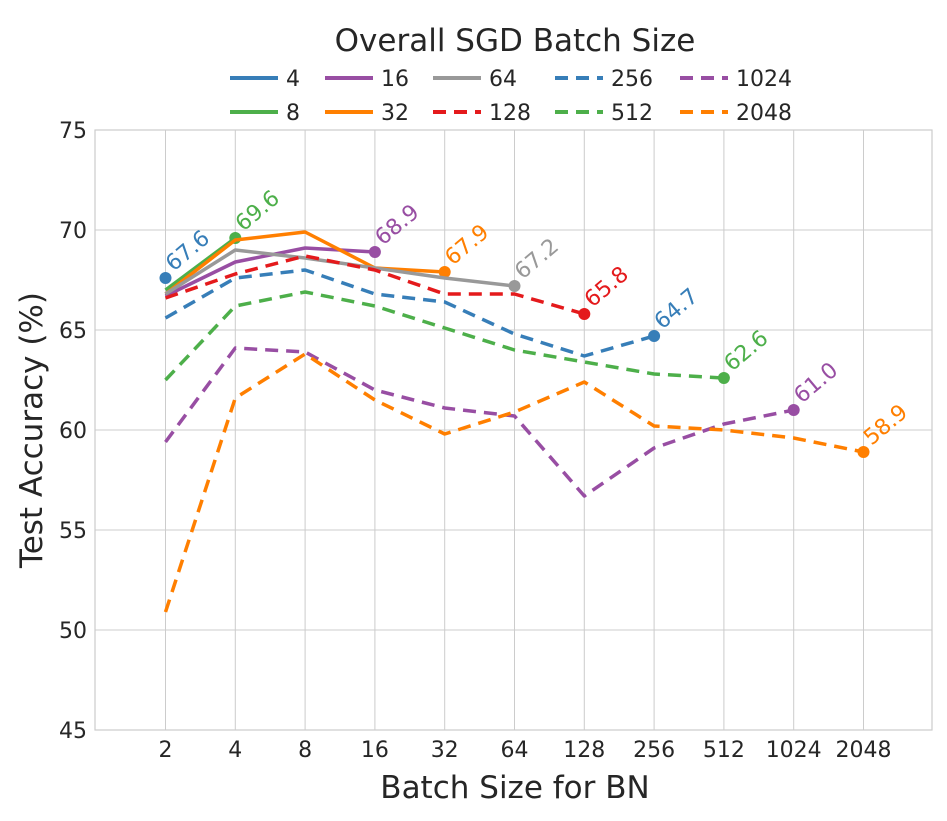 This screenshot has height=821, width=947. What do you see at coordinates (863, 452) in the screenshot?
I see `series-endpoint-2048` at bounding box center [863, 452].